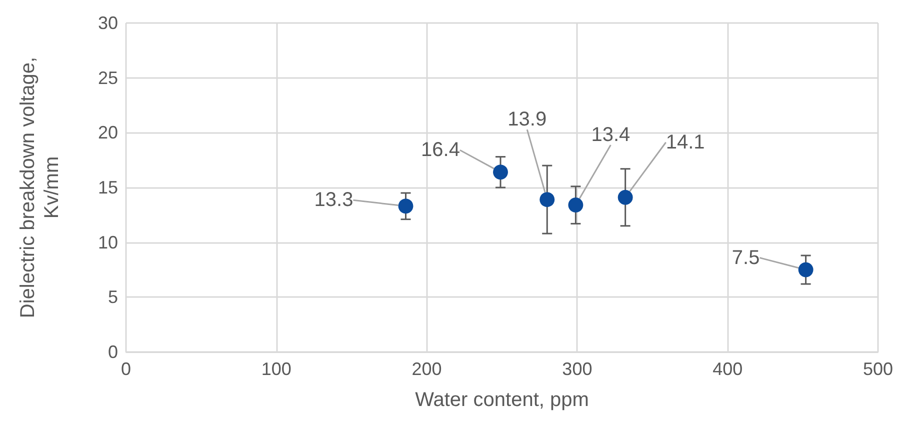 The image size is (899, 432). Describe the element at coordinates (40, 187) in the screenshot. I see `y-axis-title: Dielectric breakdown voltage, Kv/mm` at that location.